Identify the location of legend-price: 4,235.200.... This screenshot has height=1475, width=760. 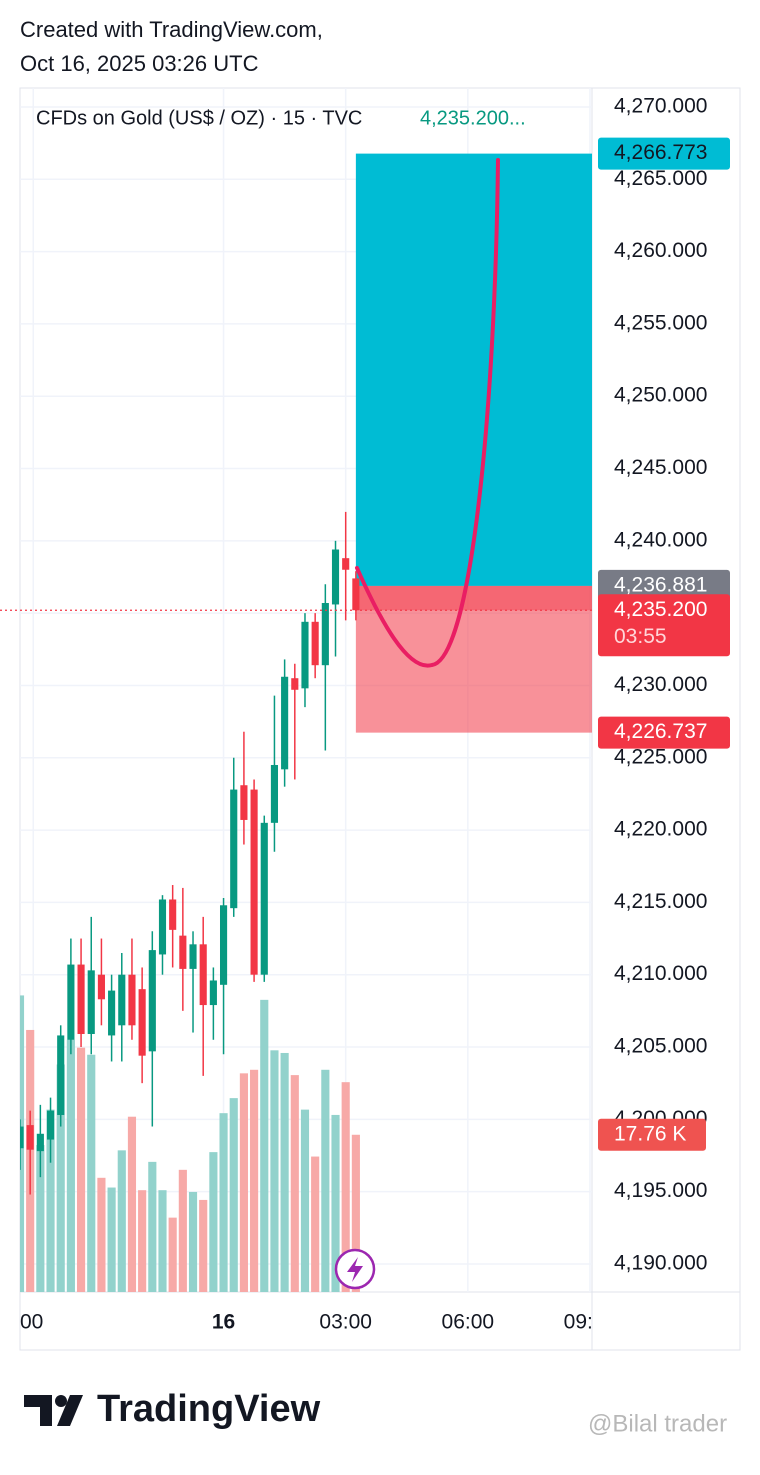
(473, 118).